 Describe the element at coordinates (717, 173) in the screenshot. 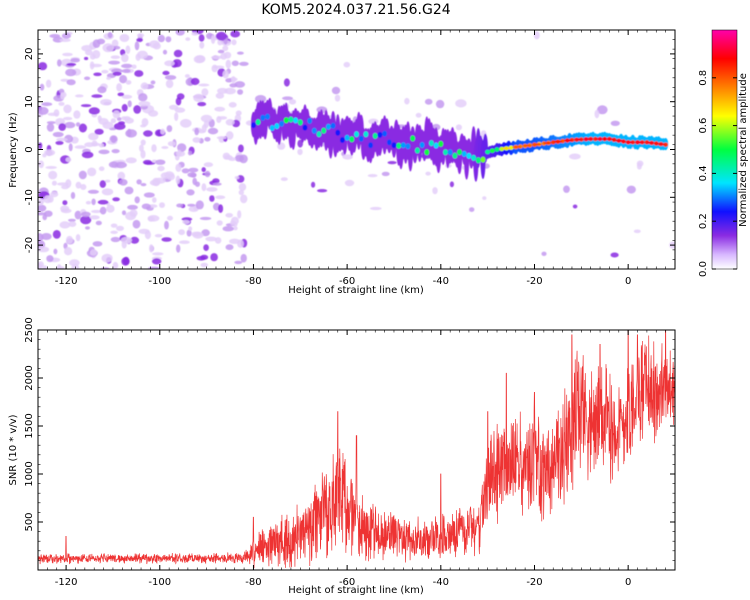

I see `colorbar-axis: 0.0 0.2 0.4 0.6 0.8` at that location.